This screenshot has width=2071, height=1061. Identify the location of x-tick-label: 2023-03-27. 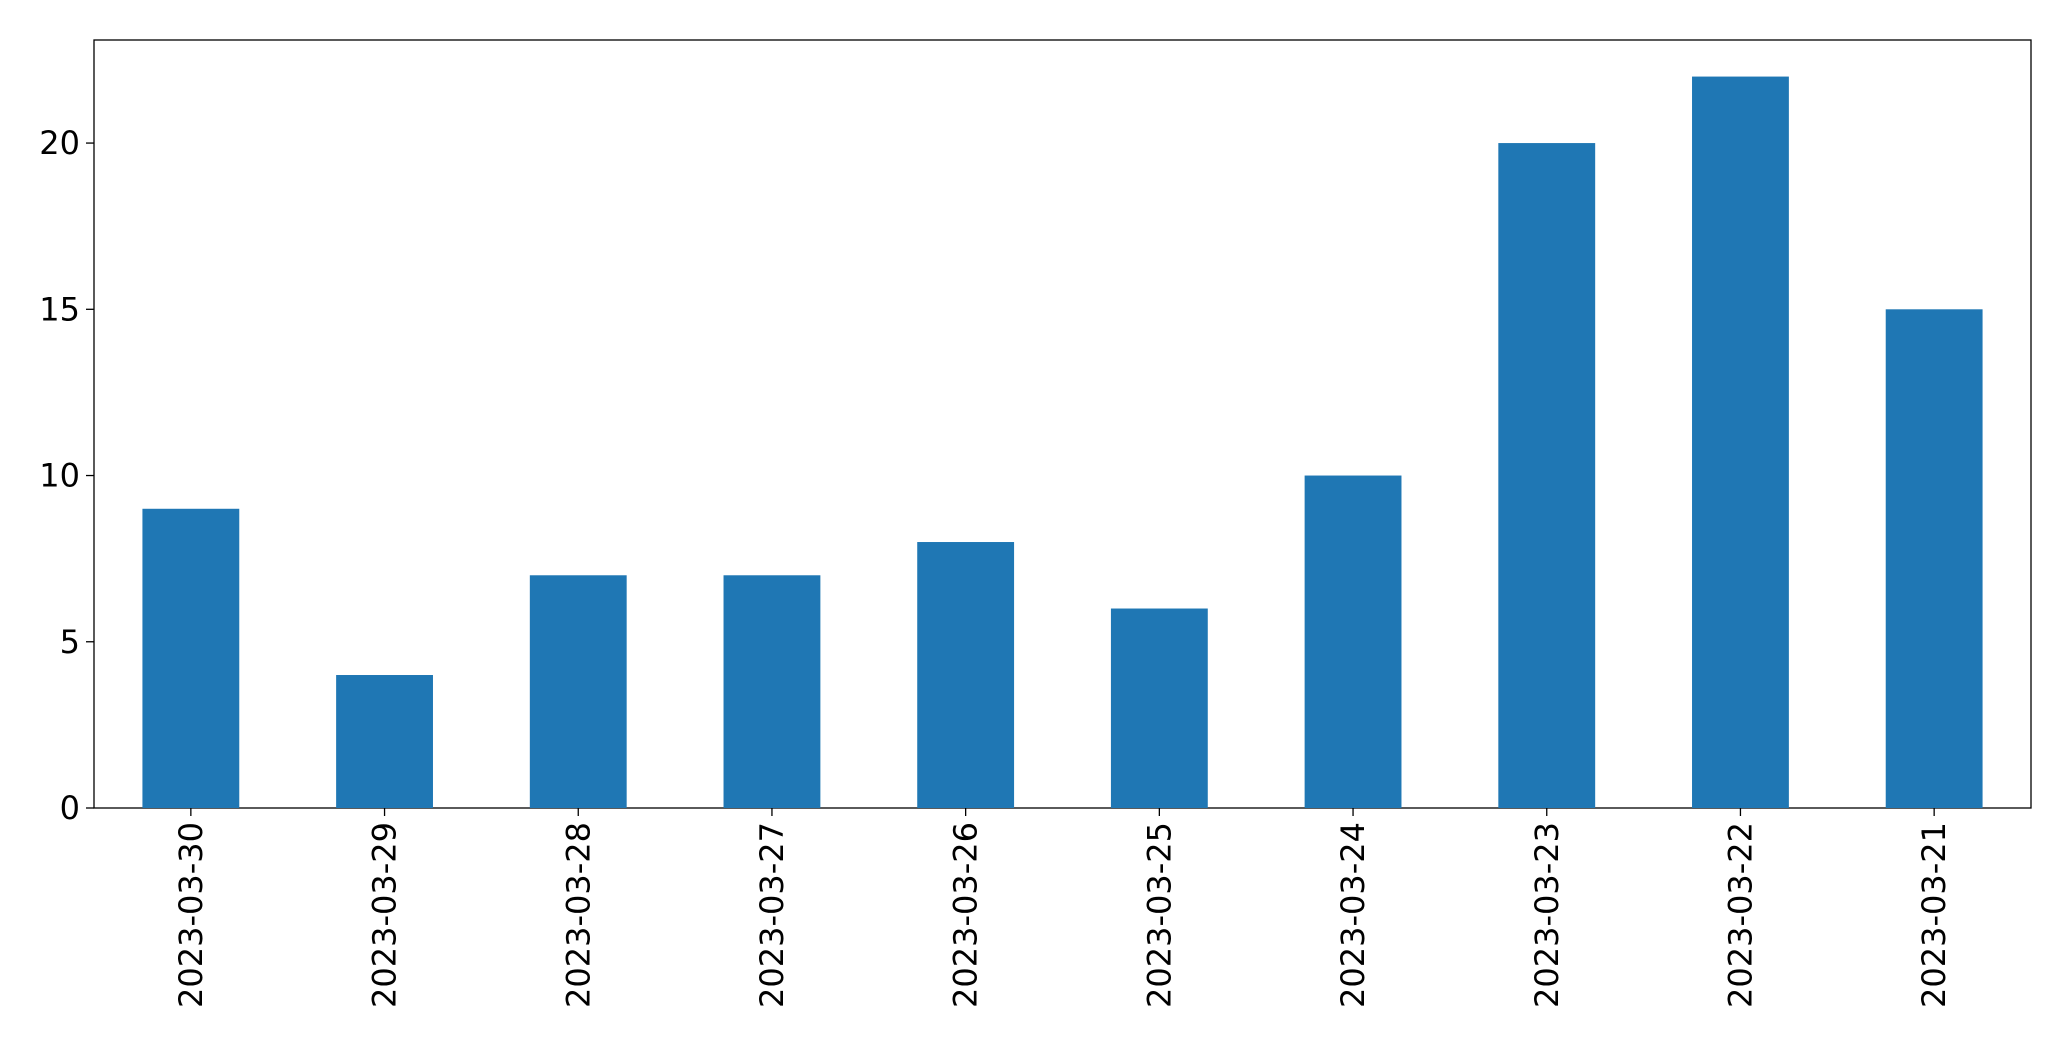
(772, 915).